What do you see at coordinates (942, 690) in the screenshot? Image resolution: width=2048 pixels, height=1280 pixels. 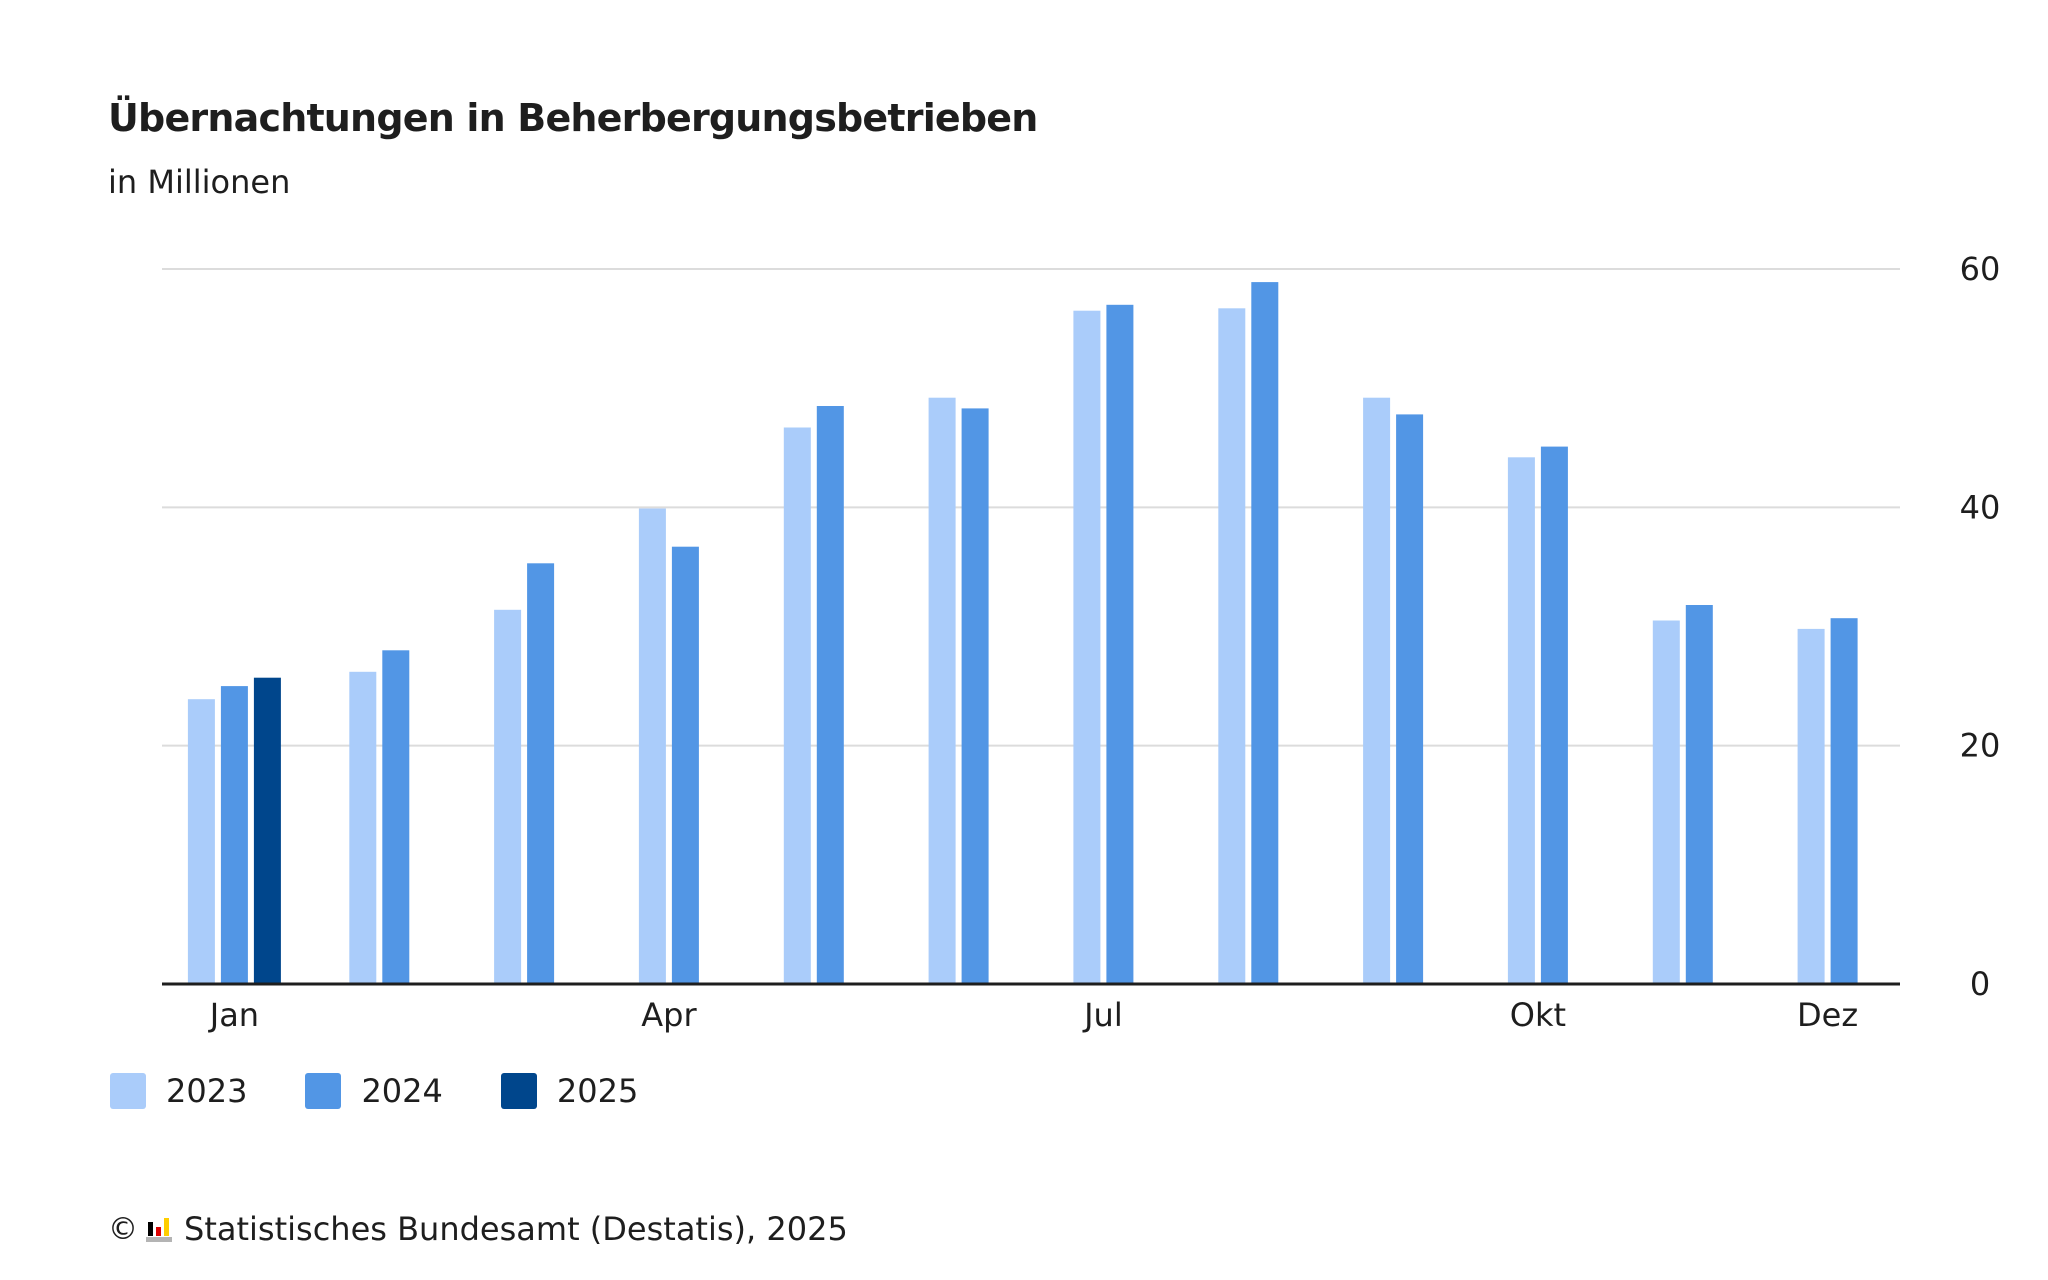 I see `bar-2023-Jun` at bounding box center [942, 690].